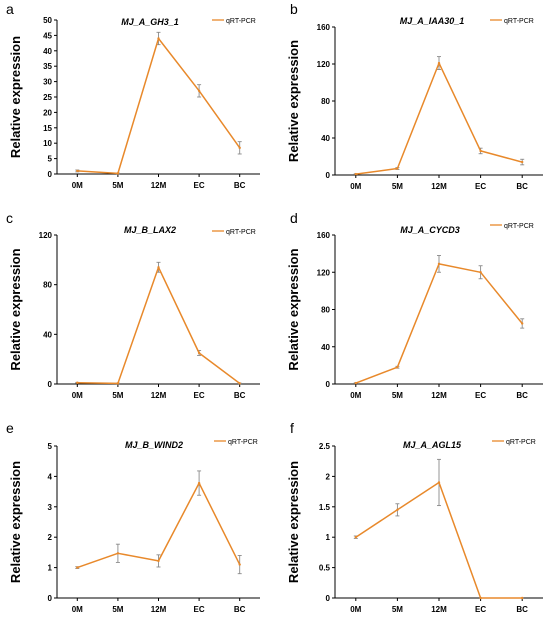 This screenshot has height=623, width=550. Describe the element at coordinates (430, 230) in the screenshot. I see `chart-title: MJ_A_CYCD3` at that location.